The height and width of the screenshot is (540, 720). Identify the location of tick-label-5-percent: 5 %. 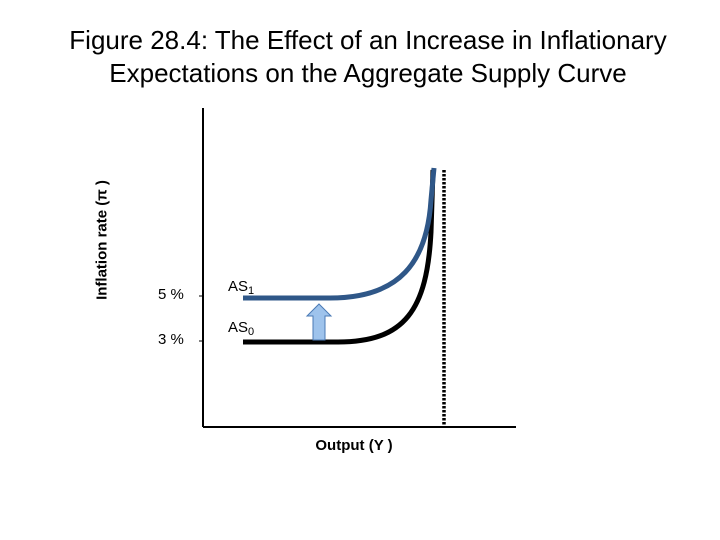
(171, 294).